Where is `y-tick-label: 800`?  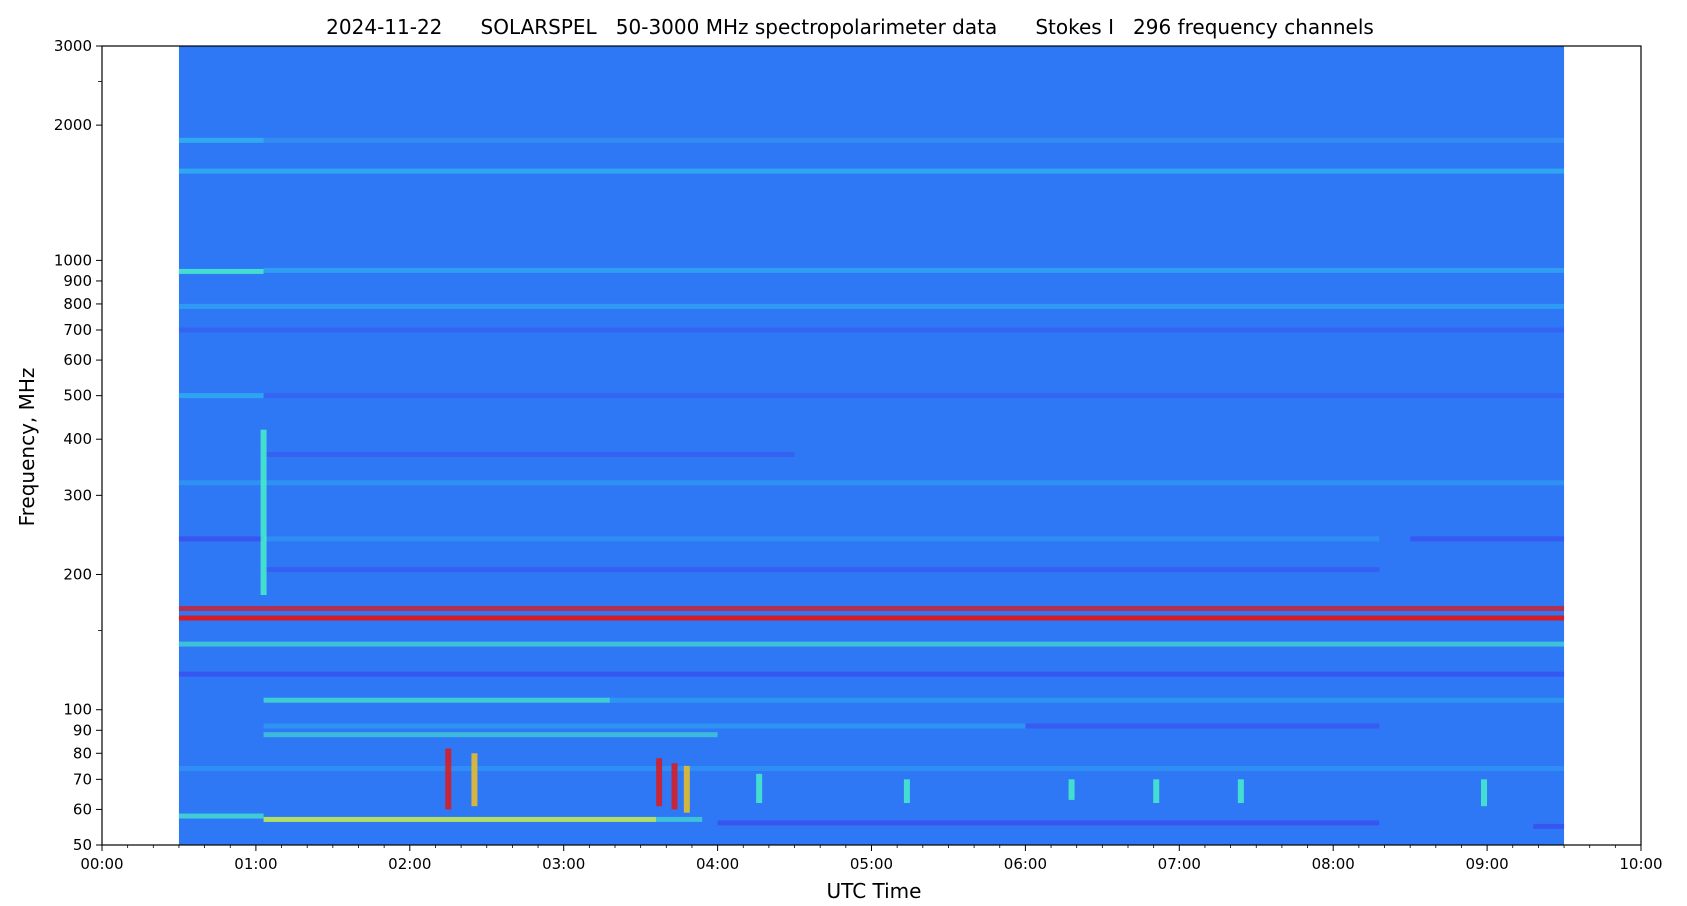 y-tick-label: 800 is located at coordinates (77, 304).